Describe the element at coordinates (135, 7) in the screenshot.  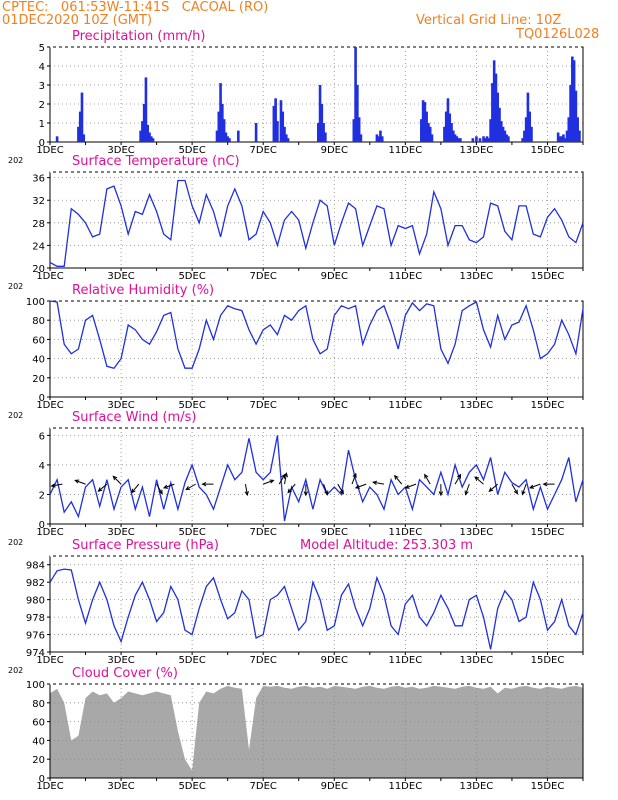
I see `header-station: CPTEC: 061:53W-11:41S CACOAL (RO)` at that location.